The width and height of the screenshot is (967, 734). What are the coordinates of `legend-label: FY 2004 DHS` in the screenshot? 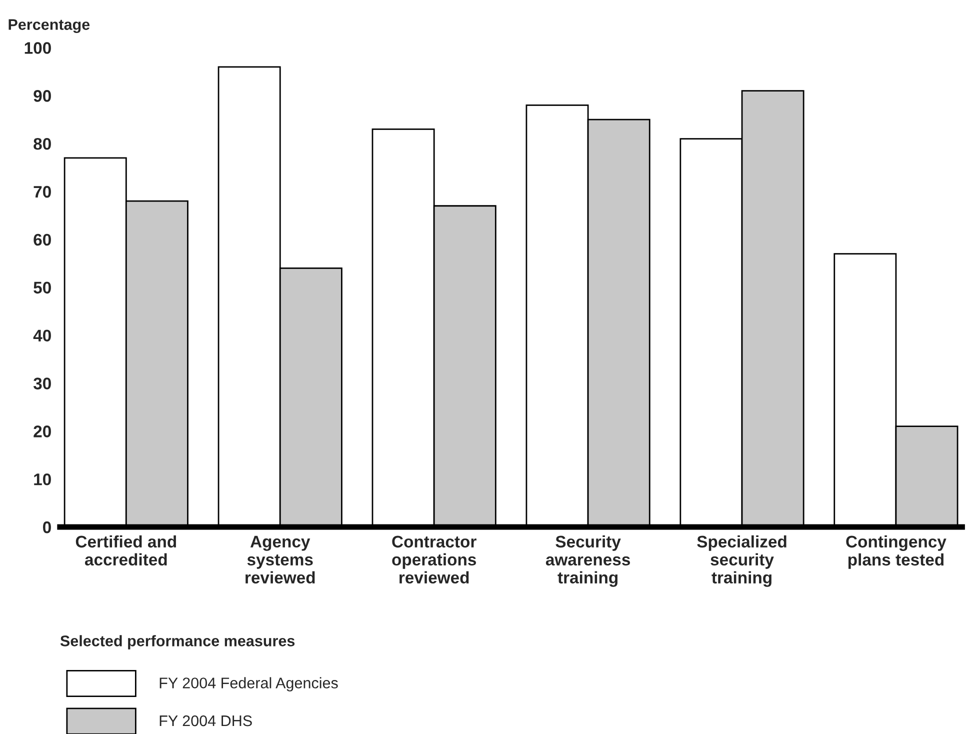 It's located at (206, 720).